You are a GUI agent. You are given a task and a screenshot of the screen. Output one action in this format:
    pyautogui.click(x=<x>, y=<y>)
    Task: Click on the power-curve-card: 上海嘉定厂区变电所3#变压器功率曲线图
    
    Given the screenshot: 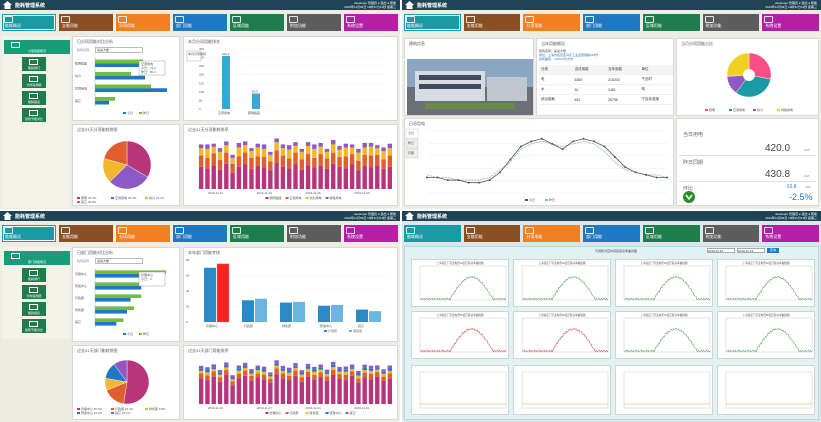 What is the action you would take?
    pyautogui.click(x=664, y=283)
    